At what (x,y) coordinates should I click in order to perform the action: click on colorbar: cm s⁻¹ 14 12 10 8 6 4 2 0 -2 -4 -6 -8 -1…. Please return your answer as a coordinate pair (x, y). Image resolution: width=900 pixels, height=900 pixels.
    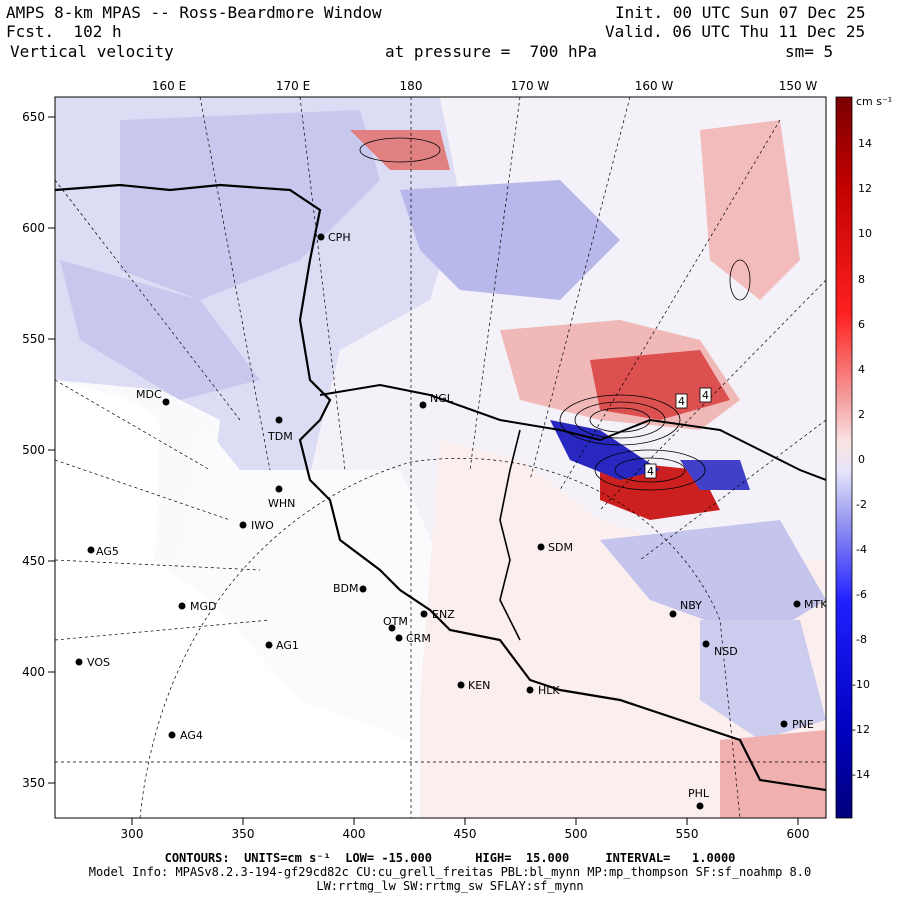
    Looking at the image, I should click on (863, 457).